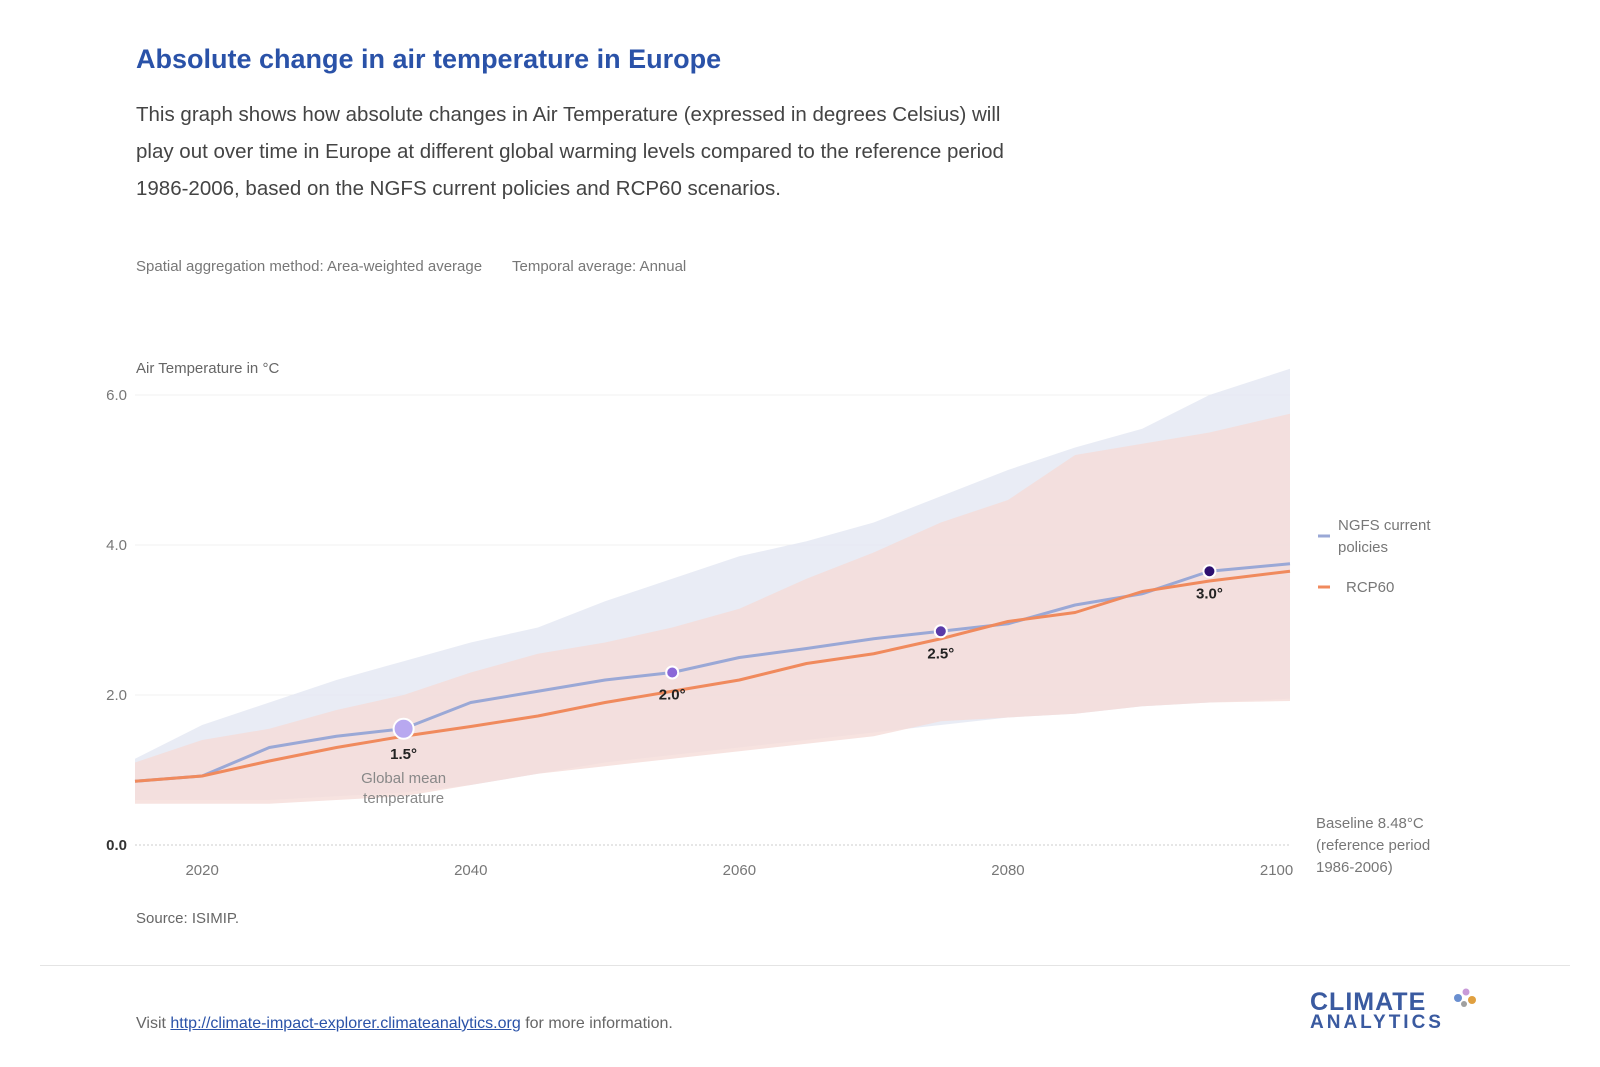 This screenshot has width=1600, height=1067. I want to click on source-note: Source: ISIMIP., so click(188, 918).